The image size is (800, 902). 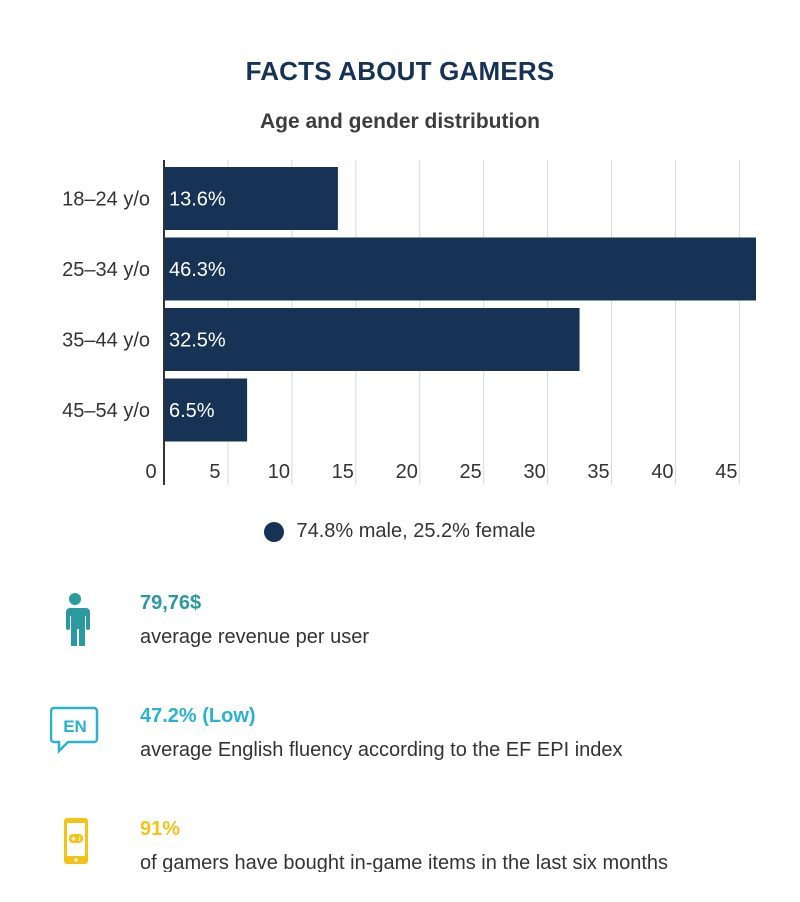 What do you see at coordinates (106, 270) in the screenshot?
I see `category-label: 25–34 y/o` at bounding box center [106, 270].